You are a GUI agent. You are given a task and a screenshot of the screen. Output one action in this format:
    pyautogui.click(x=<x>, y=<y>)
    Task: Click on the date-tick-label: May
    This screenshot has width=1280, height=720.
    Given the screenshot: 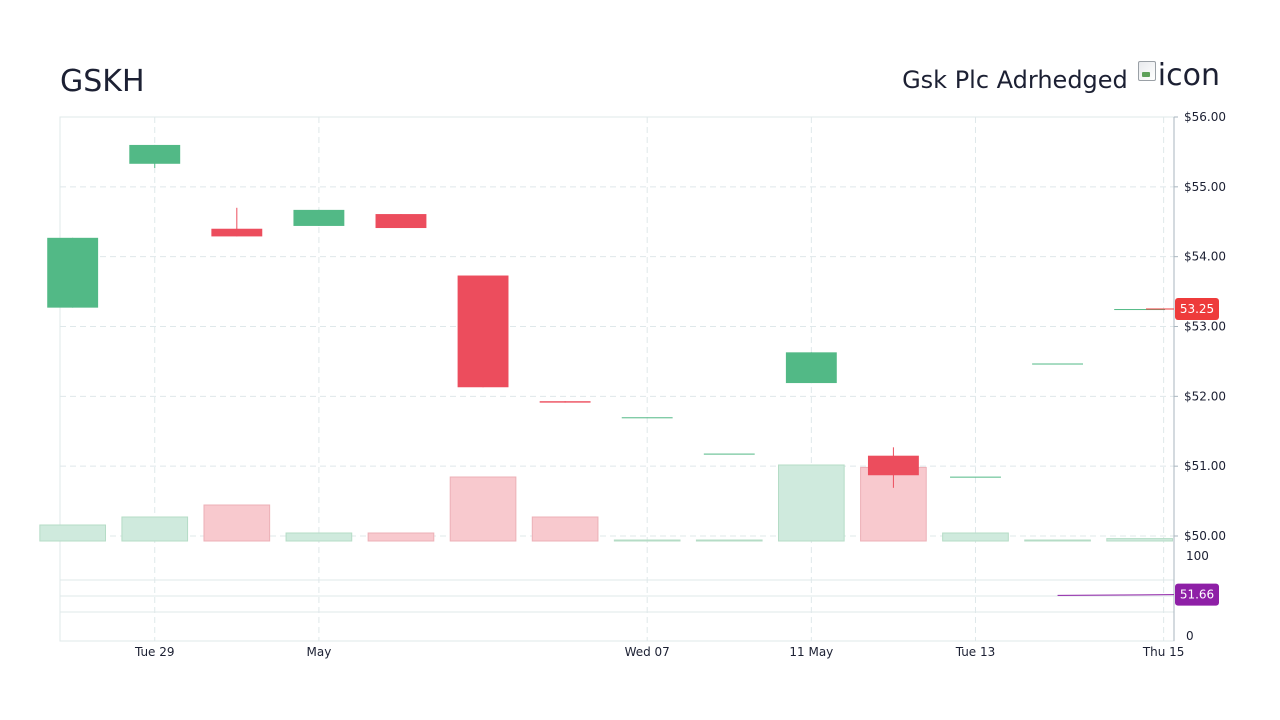 What is the action you would take?
    pyautogui.click(x=318, y=652)
    